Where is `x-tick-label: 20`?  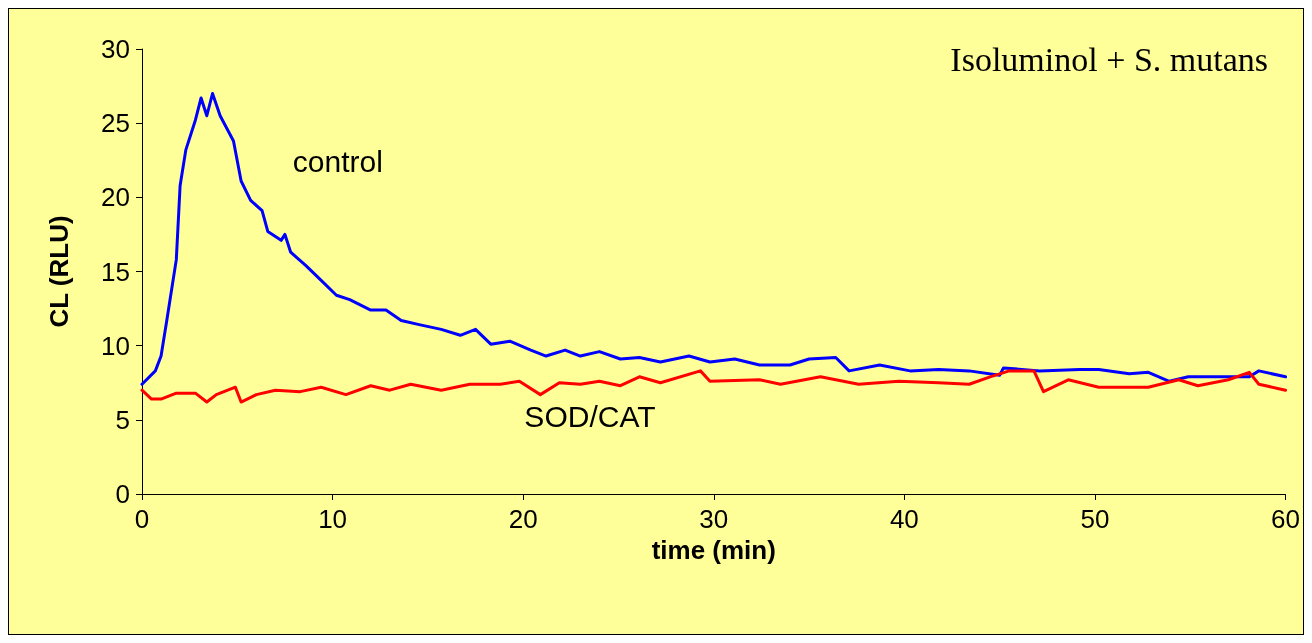
x-tick-label: 20 is located at coordinates (523, 519).